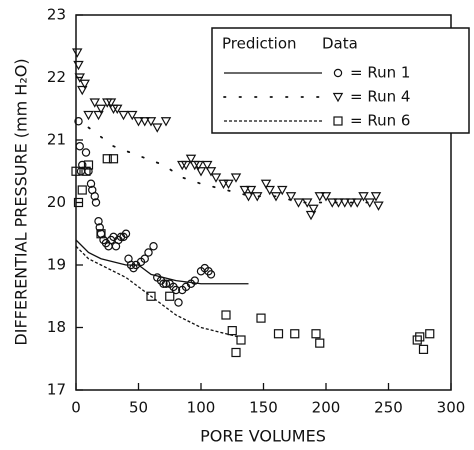  Describe the element at coordinates (259, 44) in the screenshot. I see `legend-header: Prediction` at that location.